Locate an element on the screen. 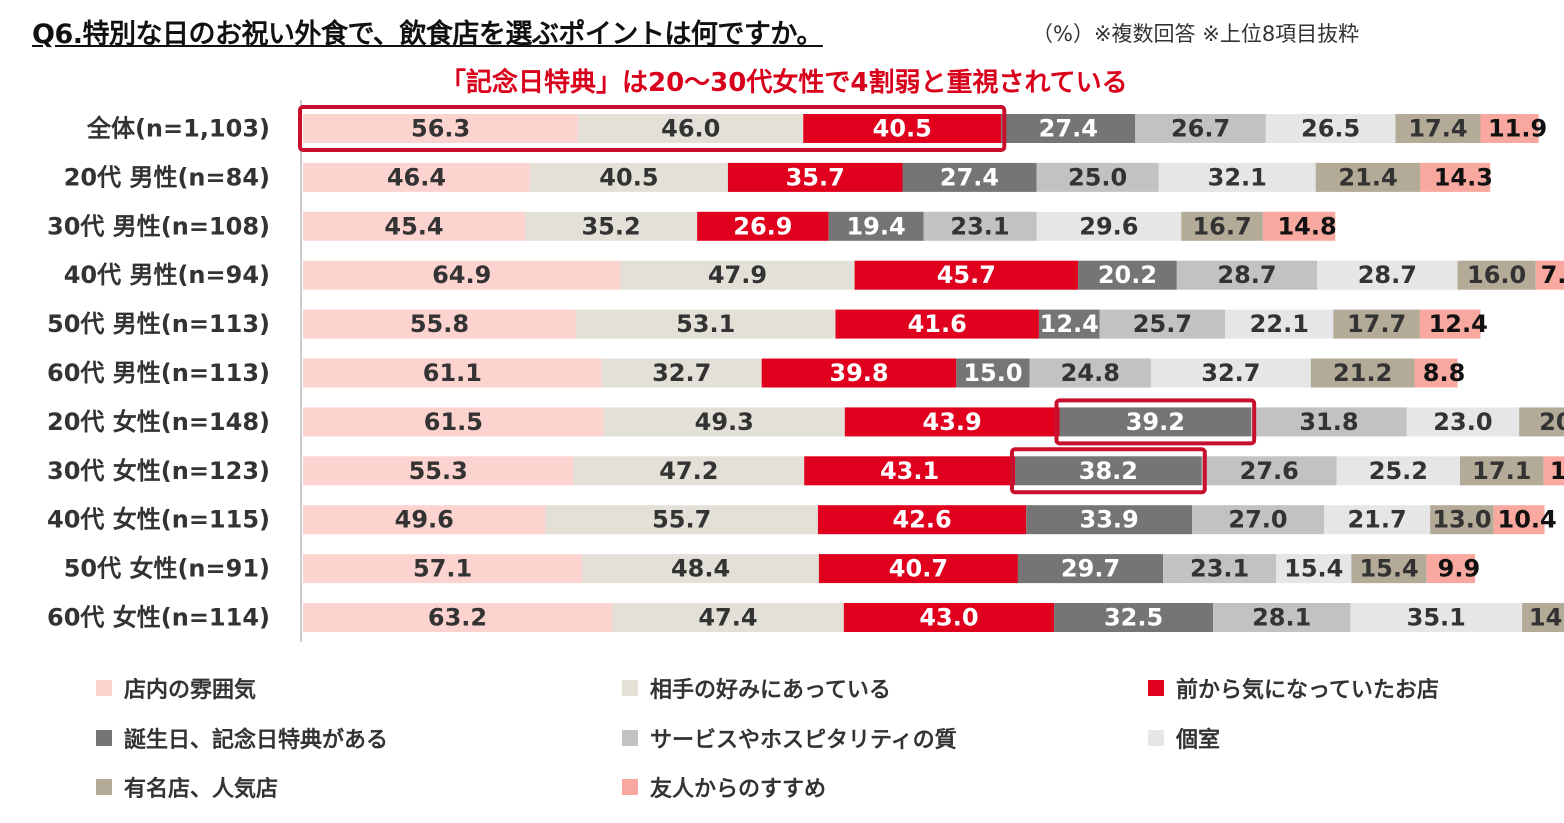 This screenshot has height=823, width=1564. data-label: 35.1 is located at coordinates (1436, 618).